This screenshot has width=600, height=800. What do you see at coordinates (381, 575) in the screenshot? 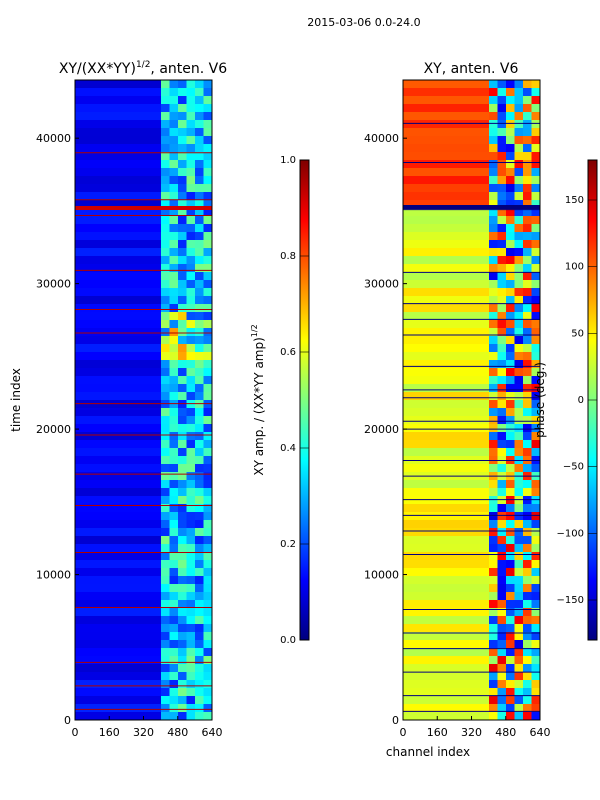
I see `y-tick-label: 10000` at bounding box center [381, 575].